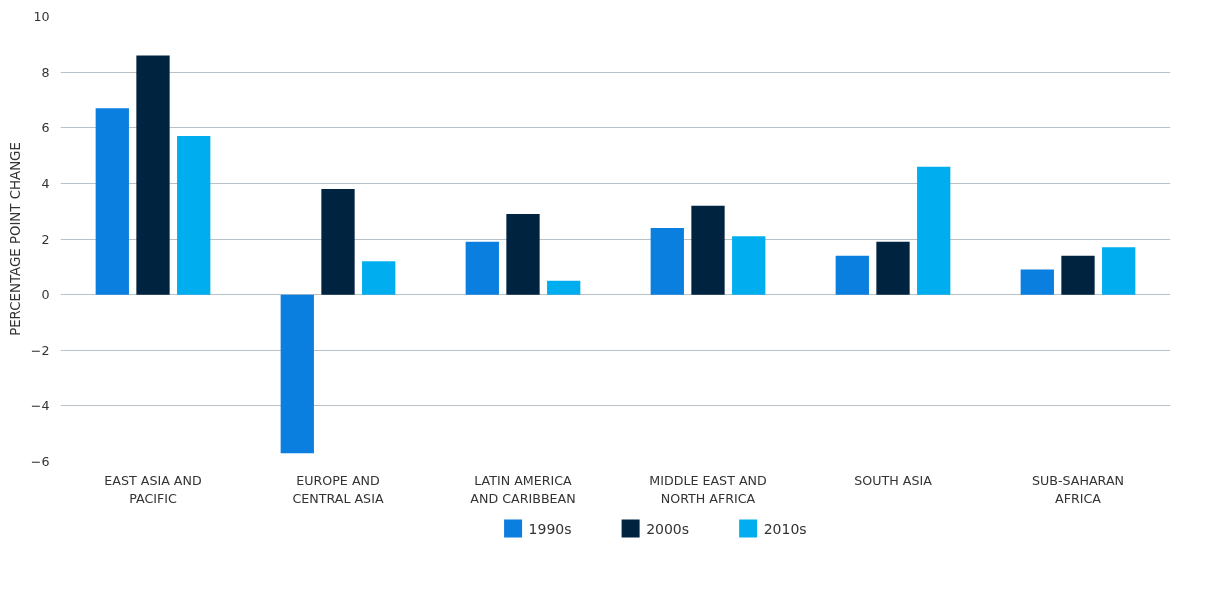 The image size is (1205, 590). What do you see at coordinates (550, 528) in the screenshot?
I see `legend-label: 1990s` at bounding box center [550, 528].